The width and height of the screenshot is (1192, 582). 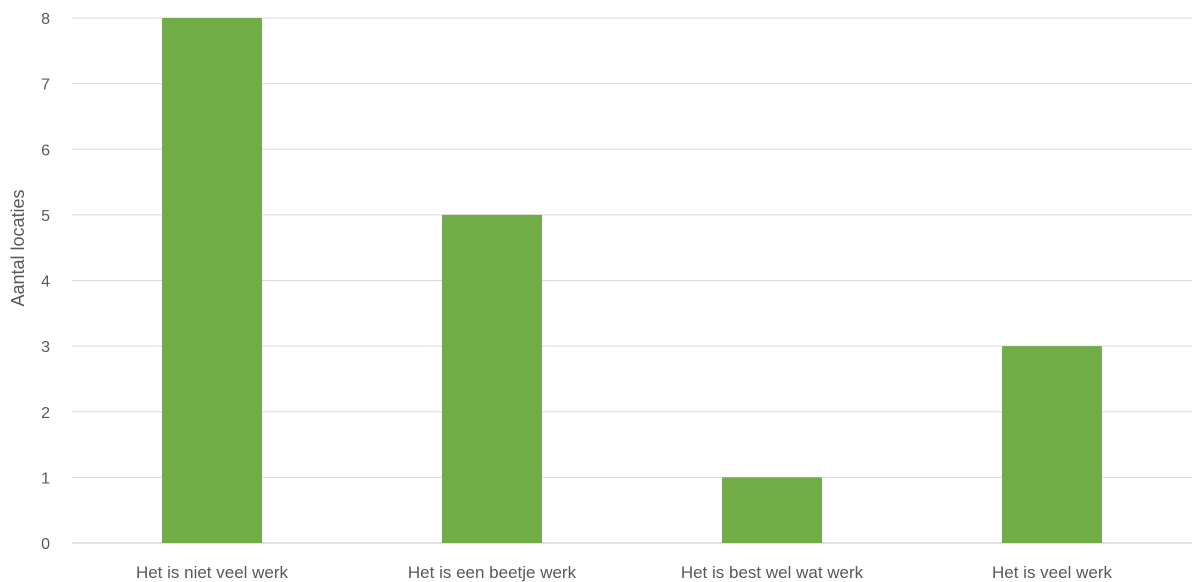 I want to click on y-tick-label: 6, so click(x=45, y=150).